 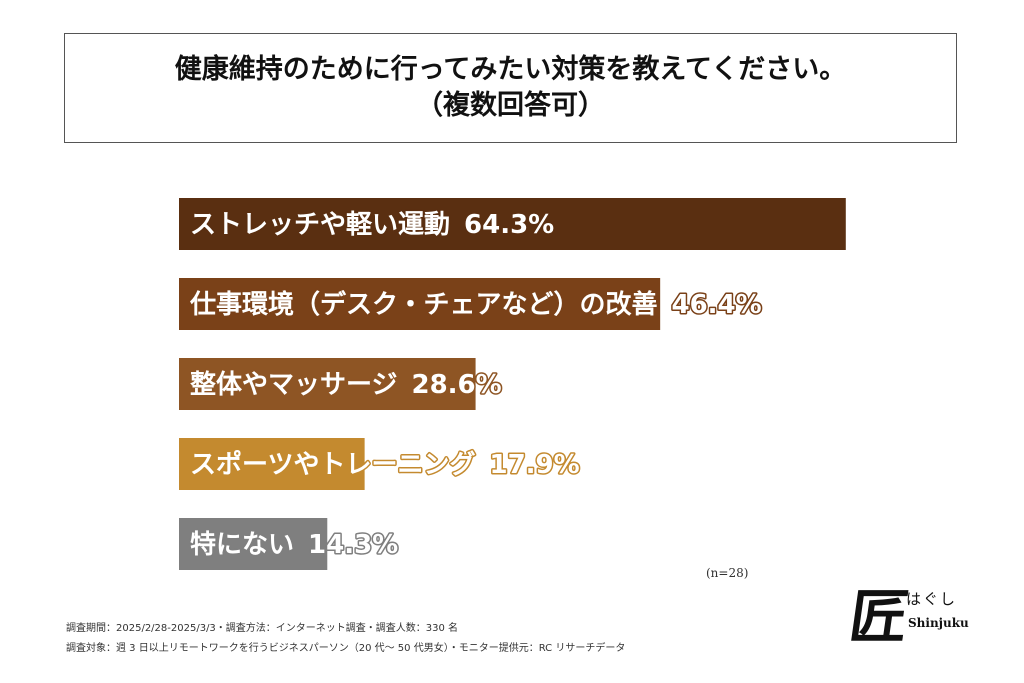 I want to click on value-label-2: 28.6%, so click(x=456, y=385).